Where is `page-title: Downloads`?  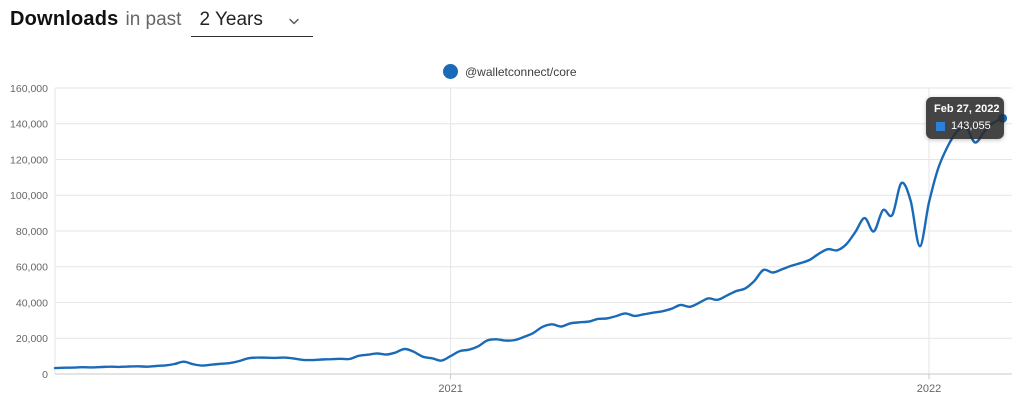 page-title: Downloads is located at coordinates (64, 19).